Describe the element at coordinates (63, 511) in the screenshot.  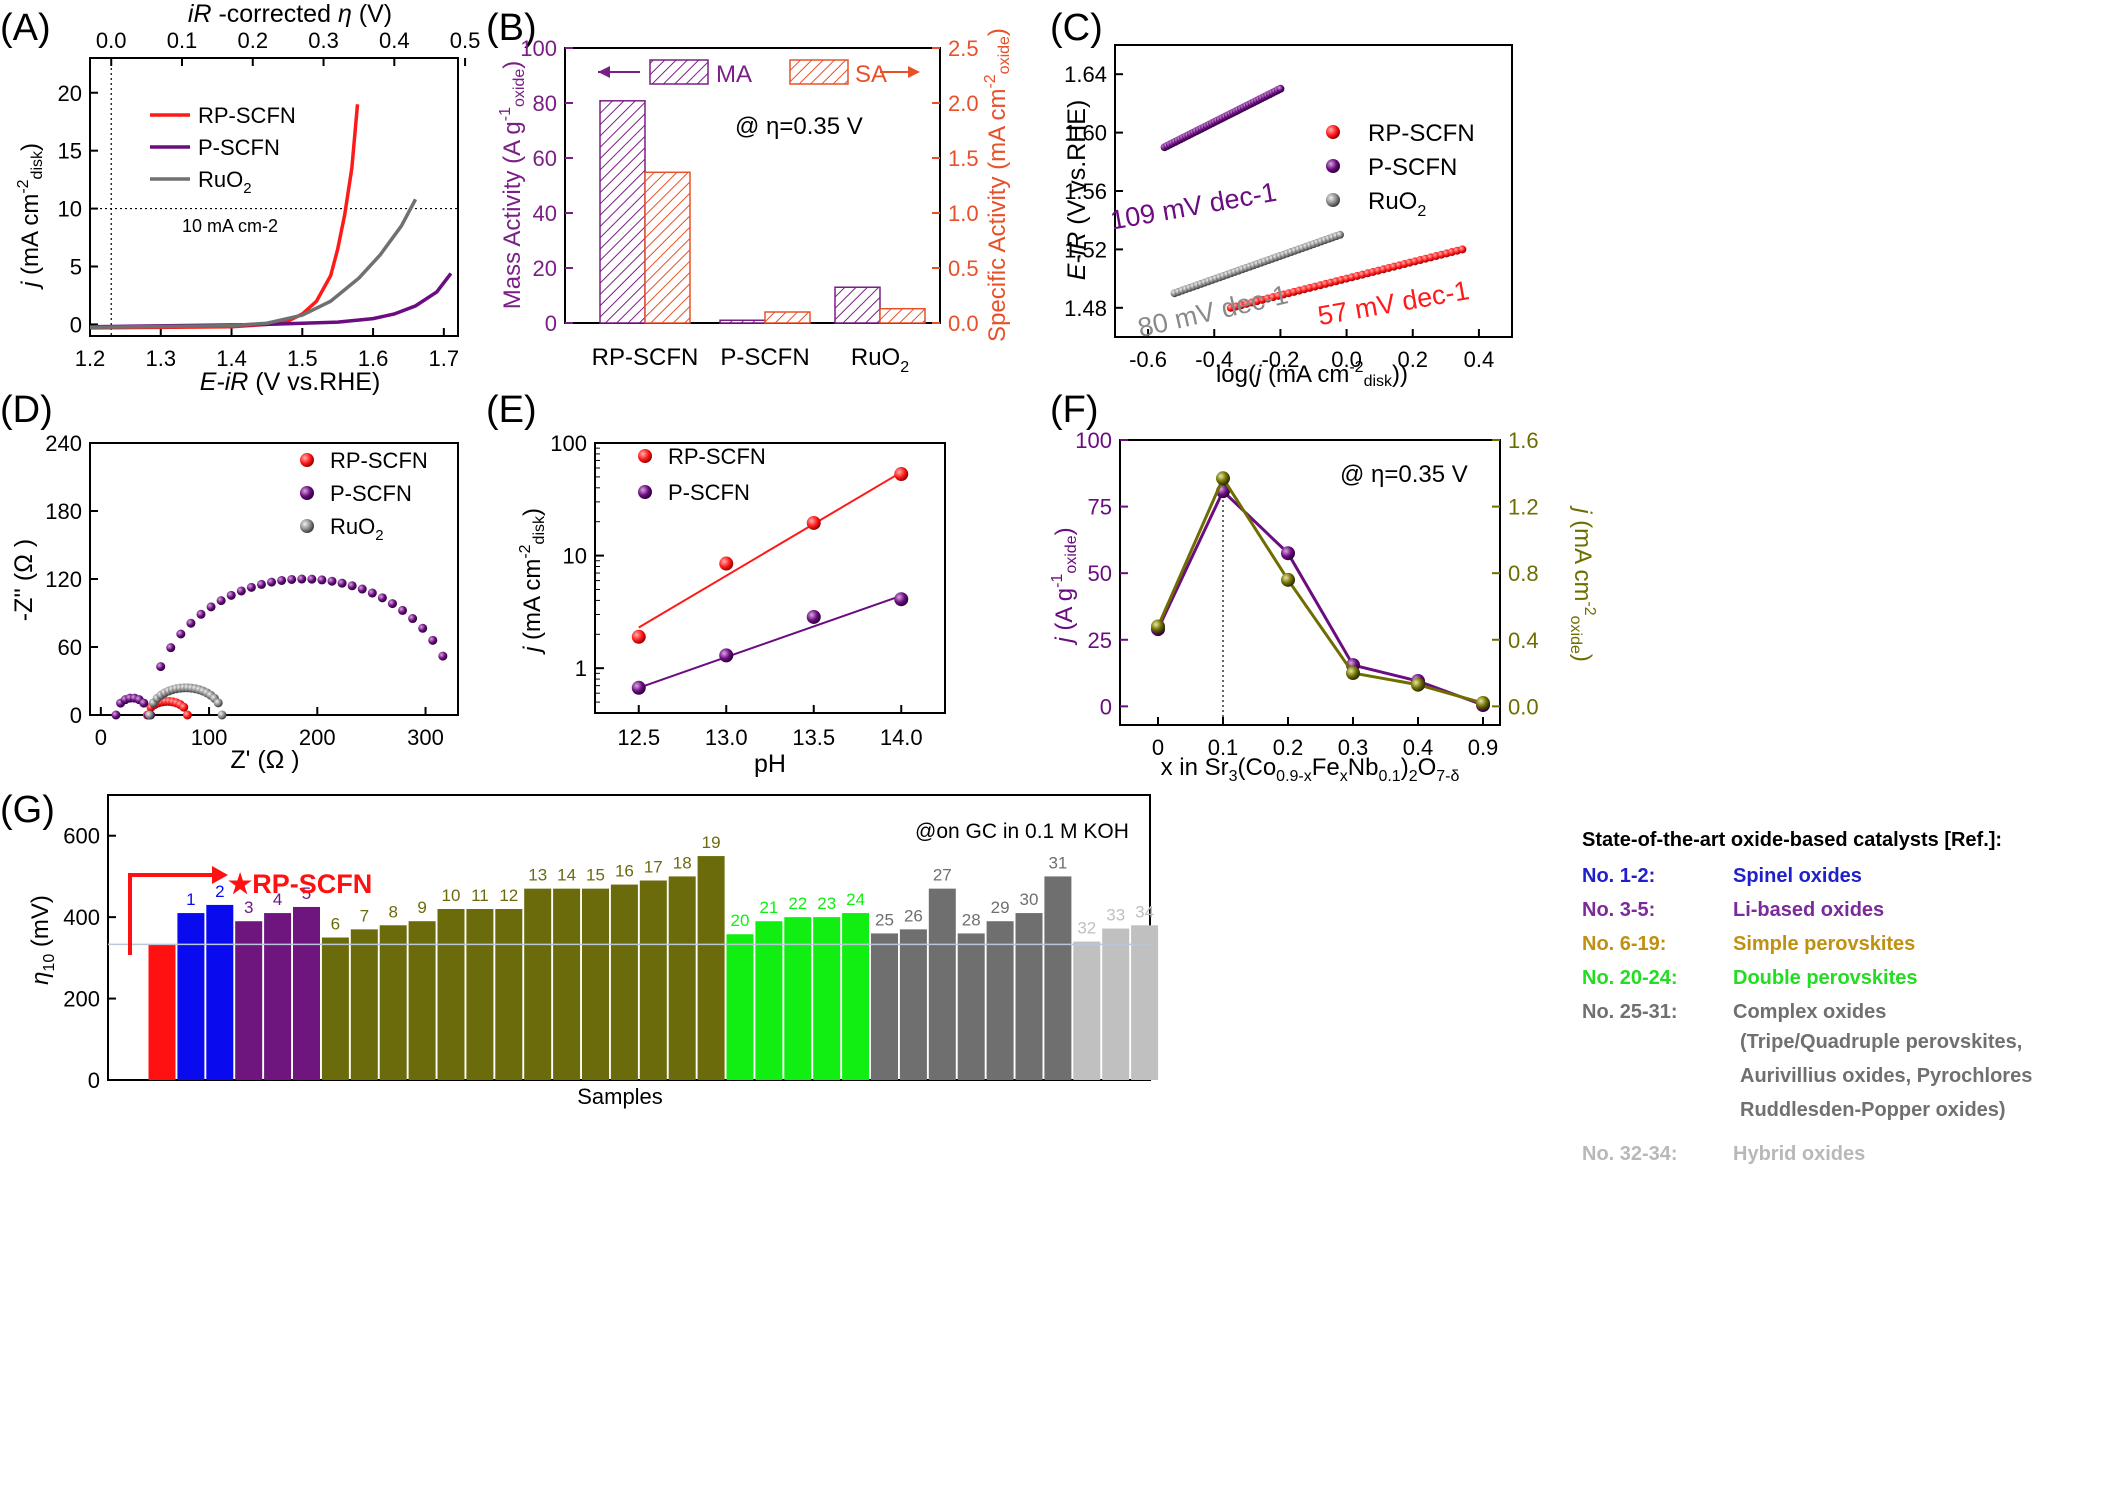
I see `y-tick-label: 180` at that location.